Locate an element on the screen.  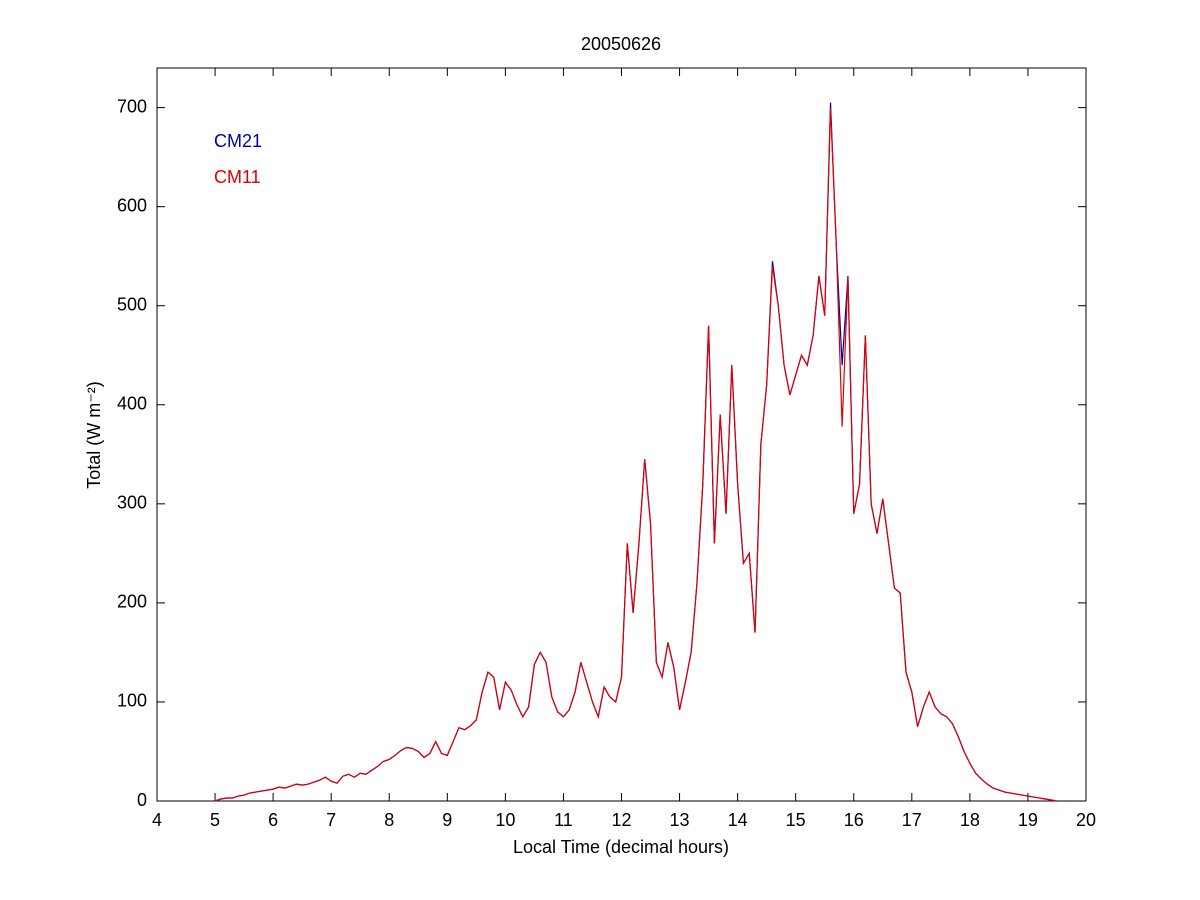
x-tick-label: 12 is located at coordinates (621, 820).